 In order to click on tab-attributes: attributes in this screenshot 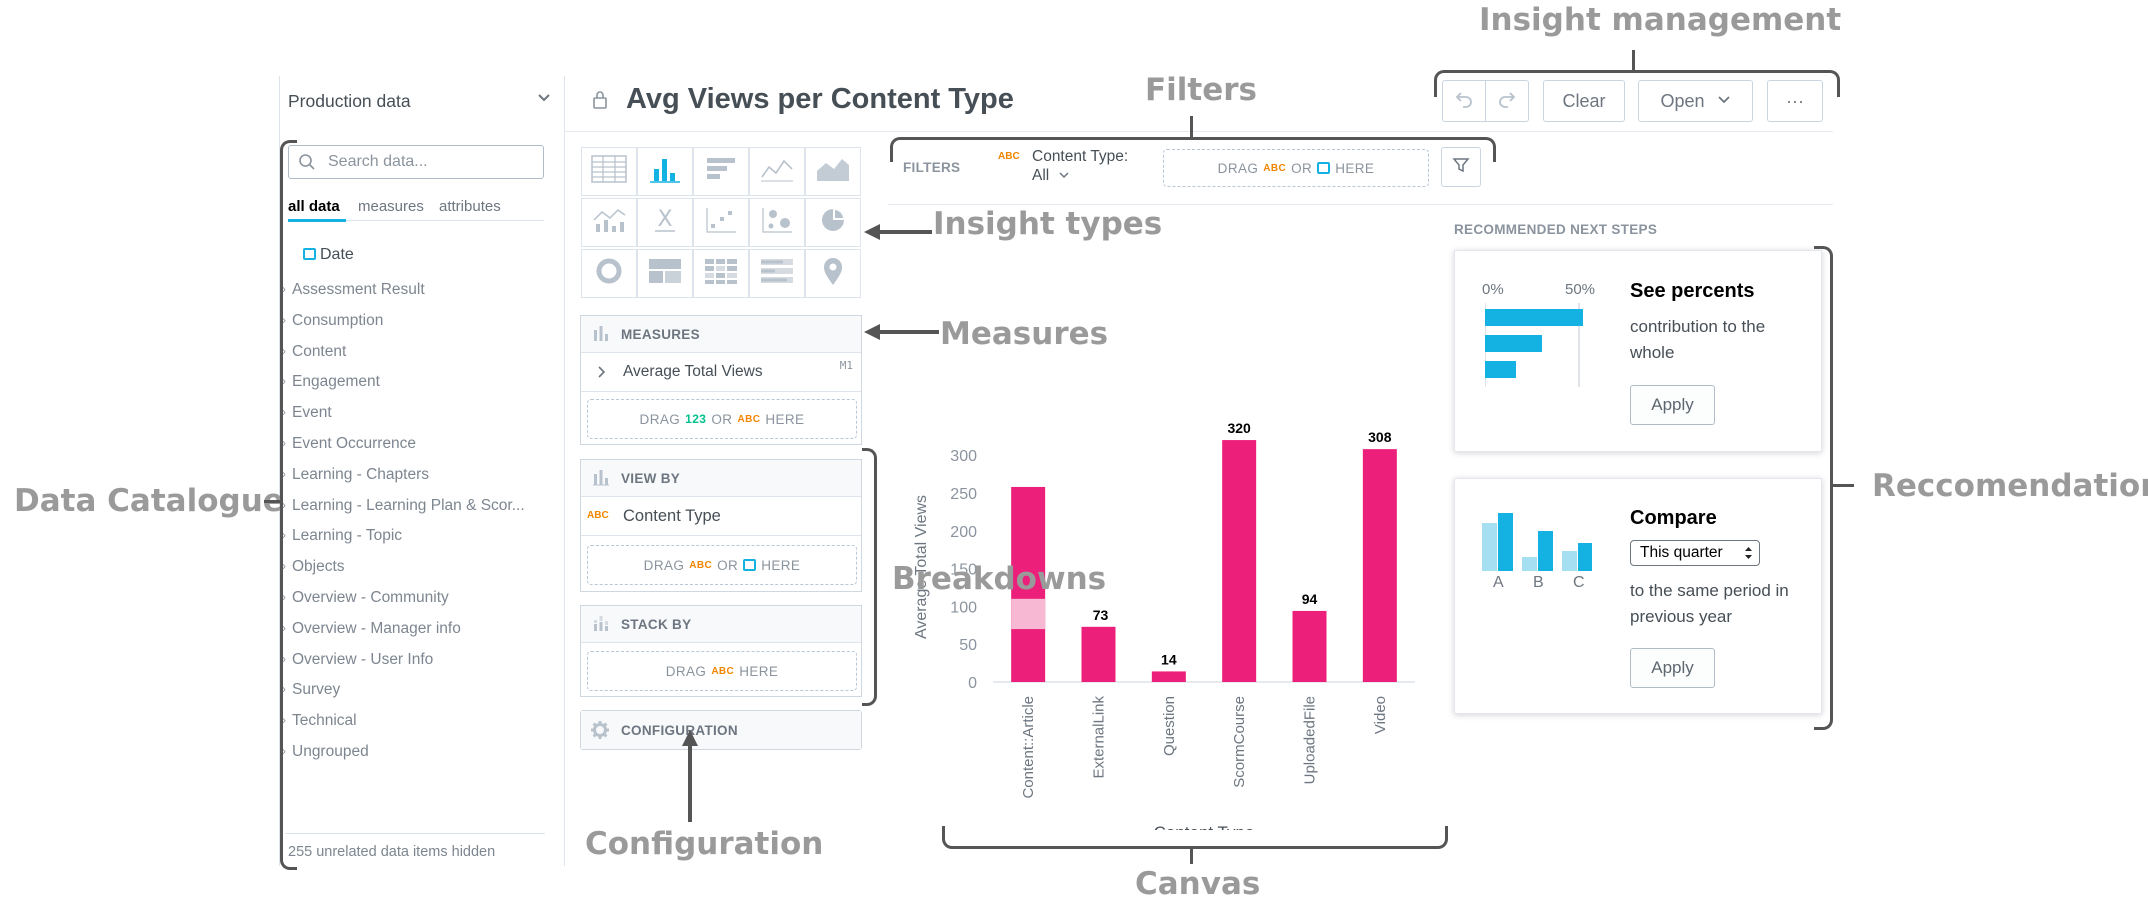, I will do `click(470, 206)`.